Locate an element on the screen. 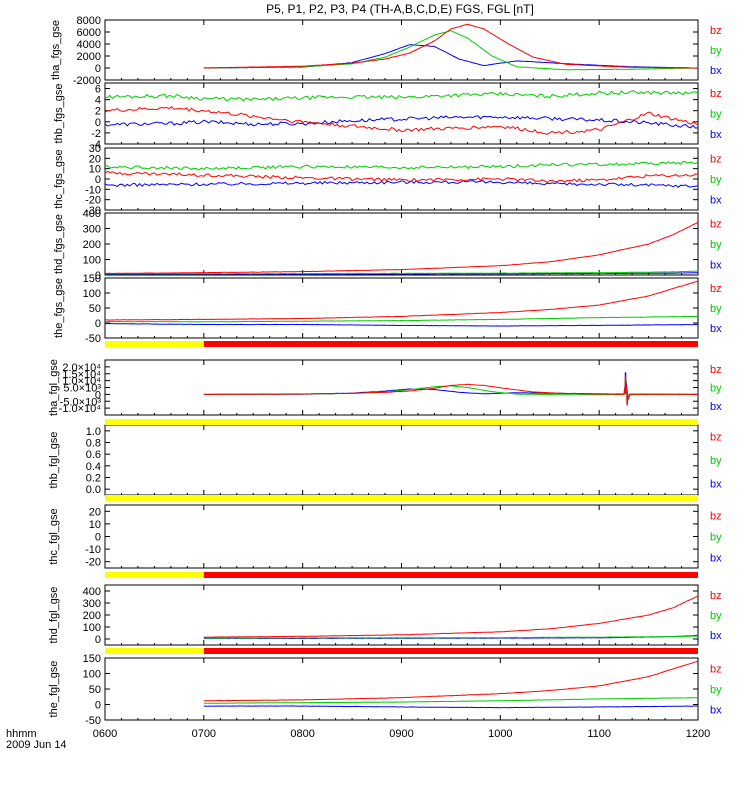 This screenshot has height=805, width=750. footer-time-label: hhmm is located at coordinates (21, 734).